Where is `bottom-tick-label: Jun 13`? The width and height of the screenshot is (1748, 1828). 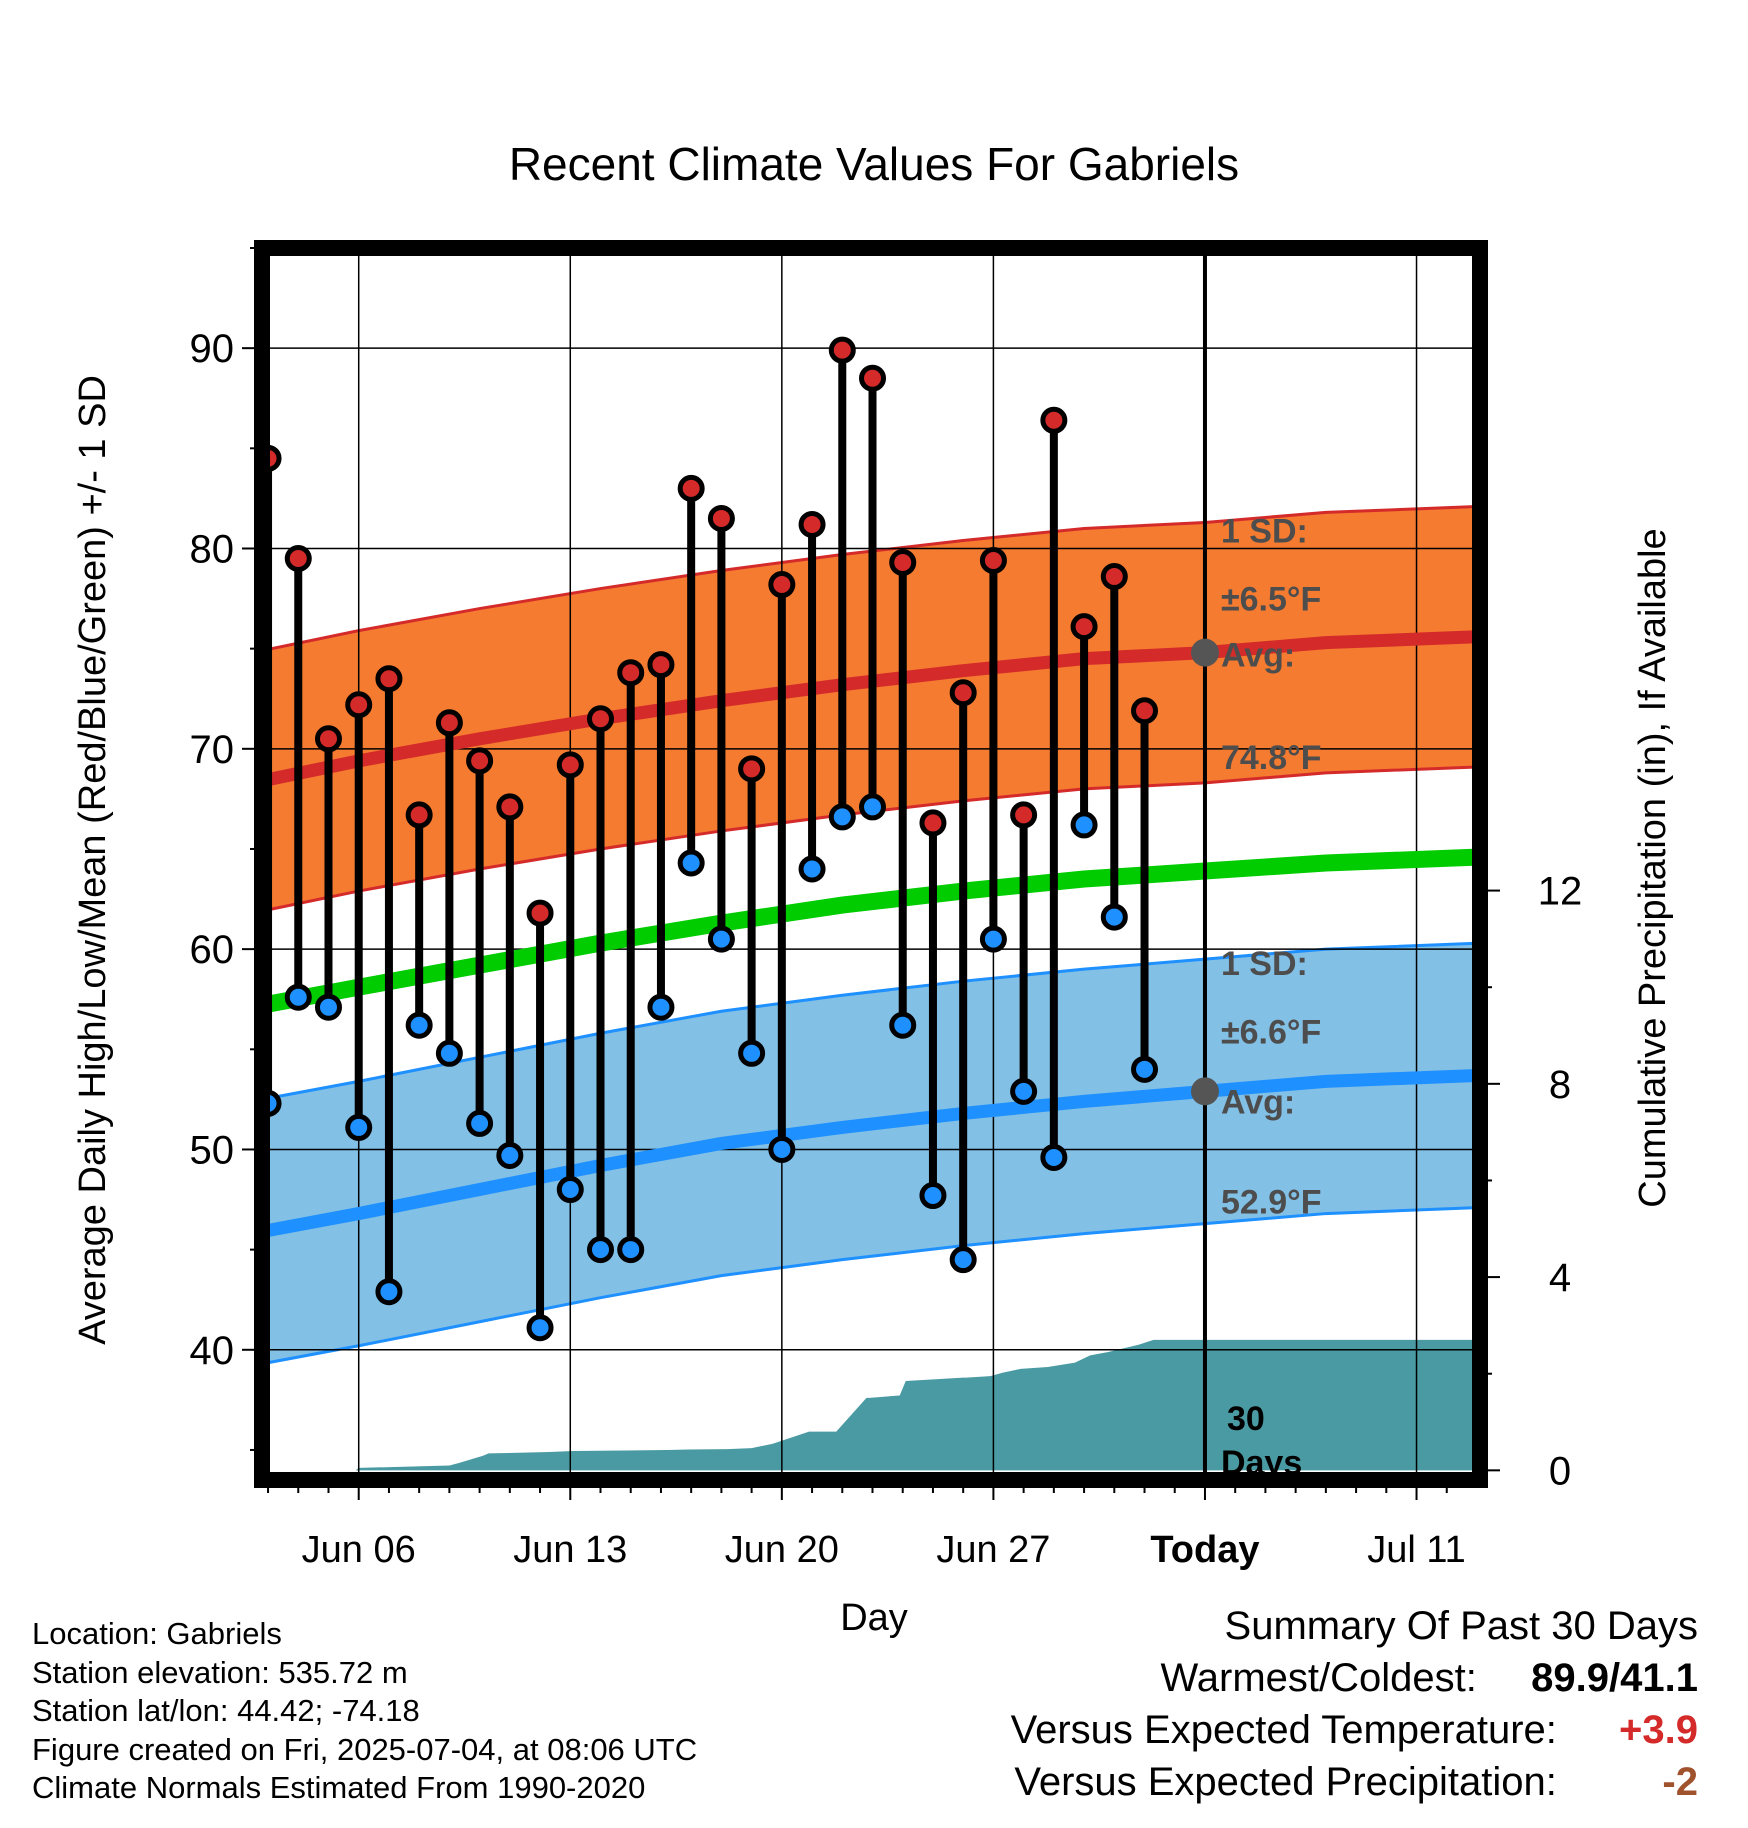
bottom-tick-label: Jun 13 is located at coordinates (570, 1550).